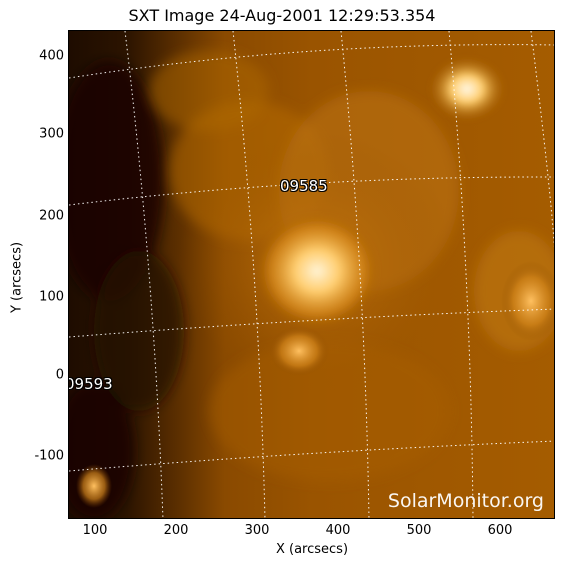 The image size is (564, 564). What do you see at coordinates (51, 216) in the screenshot?
I see `y-tick-label: 200` at bounding box center [51, 216].